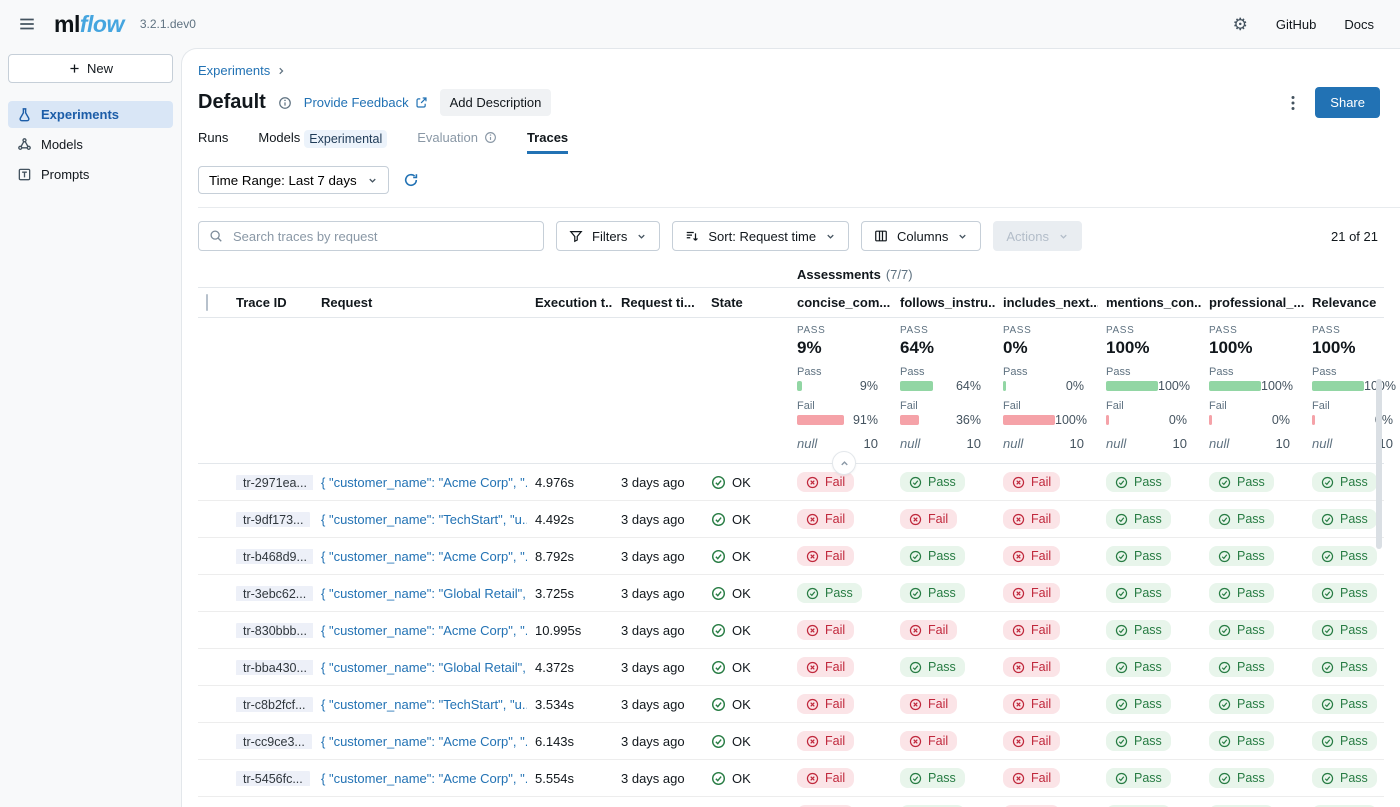 The height and width of the screenshot is (807, 1400). Describe the element at coordinates (1219, 443) in the screenshot. I see `null-label: null` at that location.